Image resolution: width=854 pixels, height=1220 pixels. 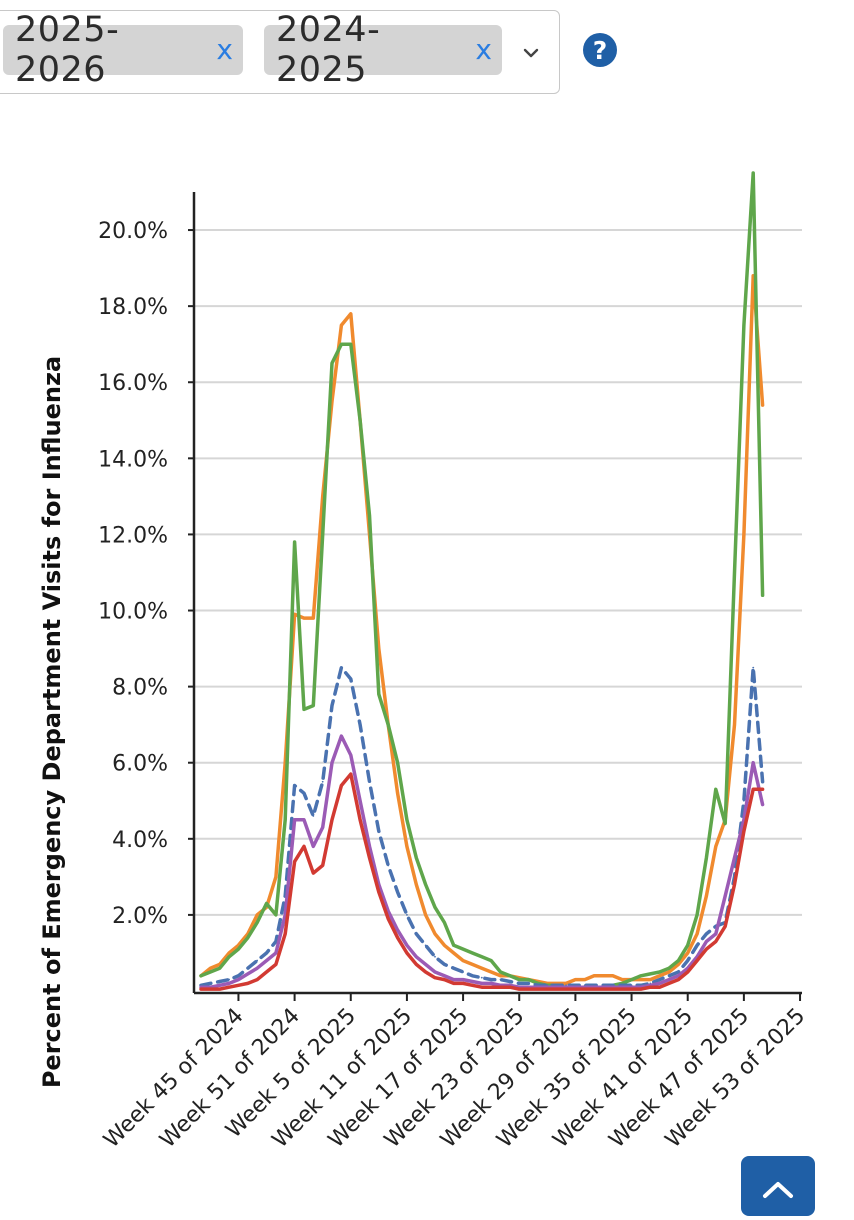 What do you see at coordinates (383, 50) in the screenshot?
I see `season-chip: 2024-2025 x` at bounding box center [383, 50].